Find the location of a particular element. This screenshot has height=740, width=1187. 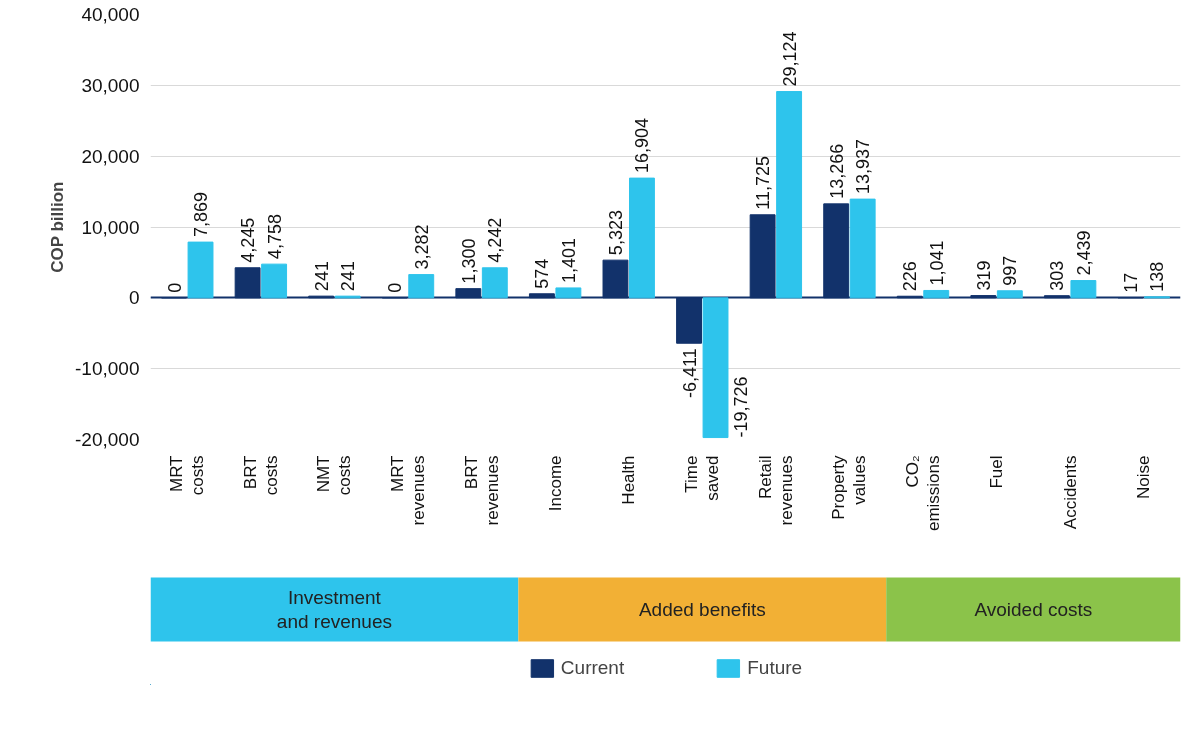

data-label: -6,411 is located at coordinates (689, 373).